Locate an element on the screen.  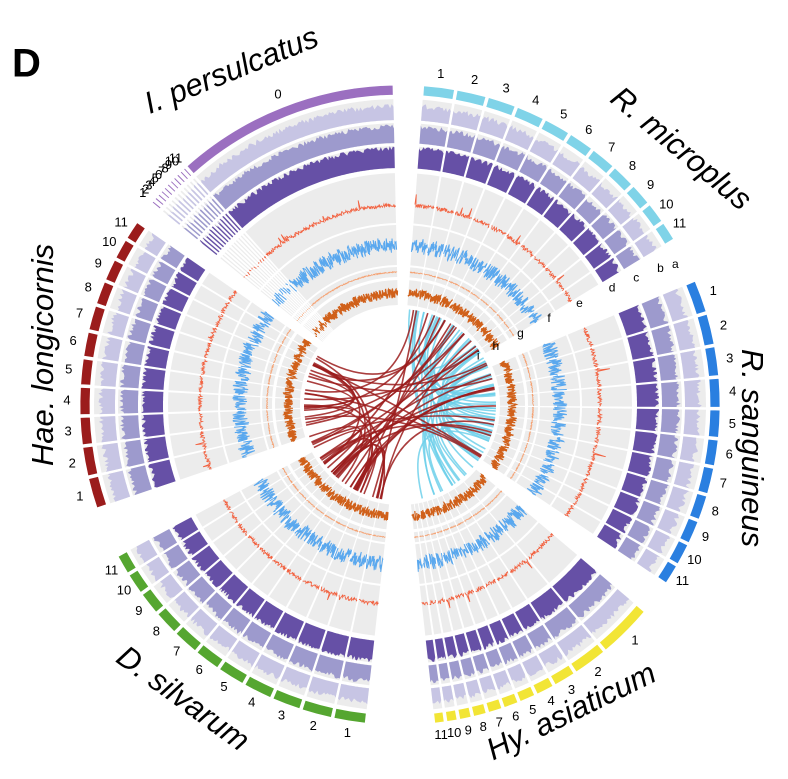
track-label: b is located at coordinates (660, 268).